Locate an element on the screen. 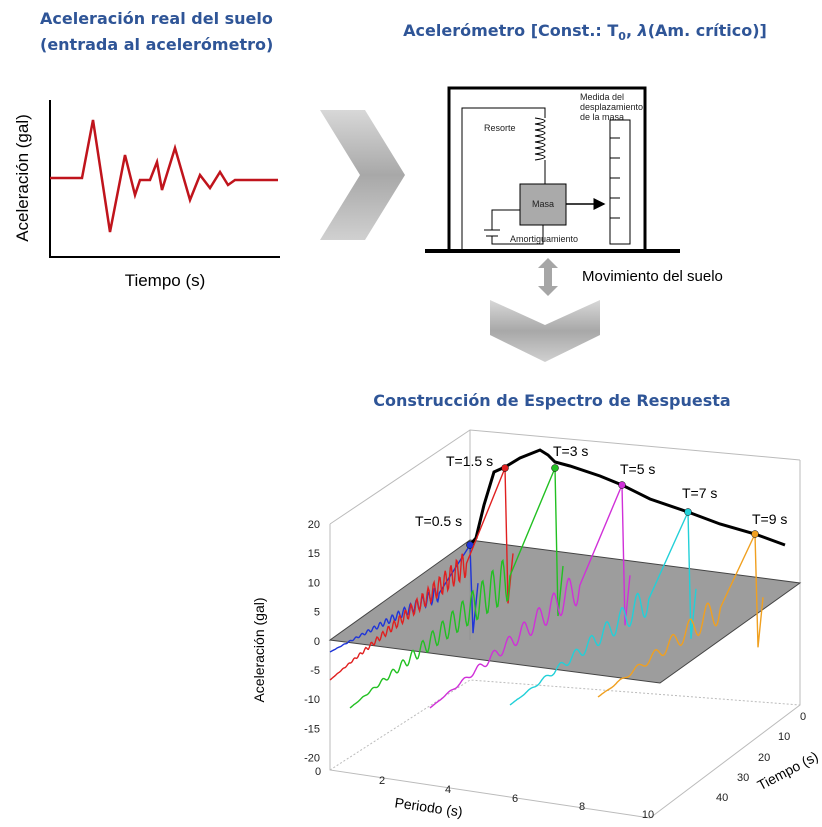 The height and width of the screenshot is (827, 822). z-tick-label: -15 is located at coordinates (312, 729).